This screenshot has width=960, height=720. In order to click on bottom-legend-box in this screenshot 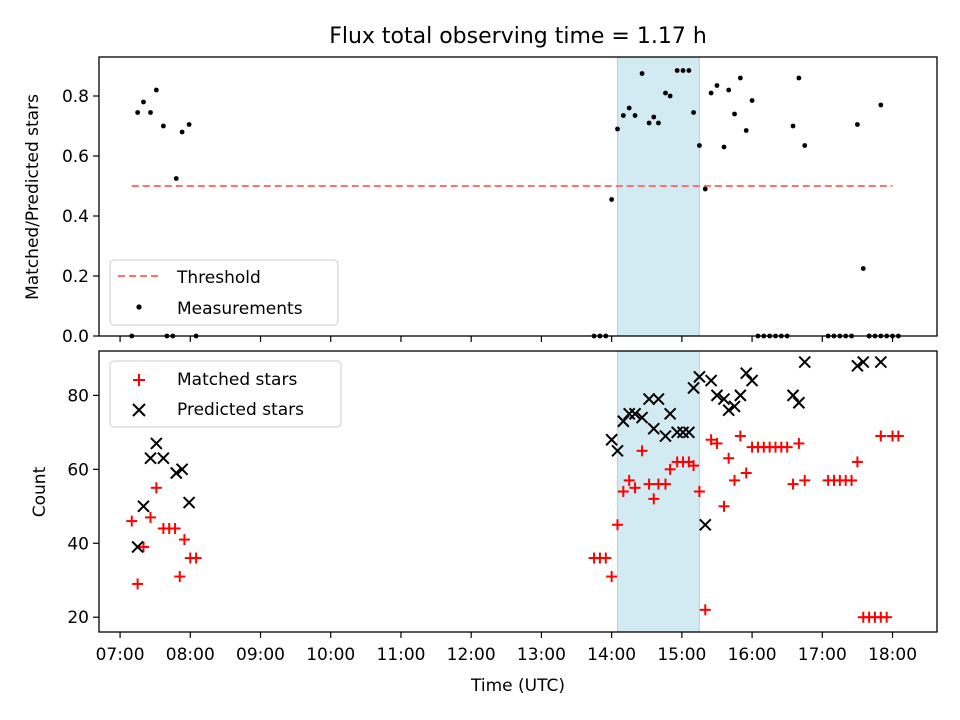, I will do `click(225, 394)`.